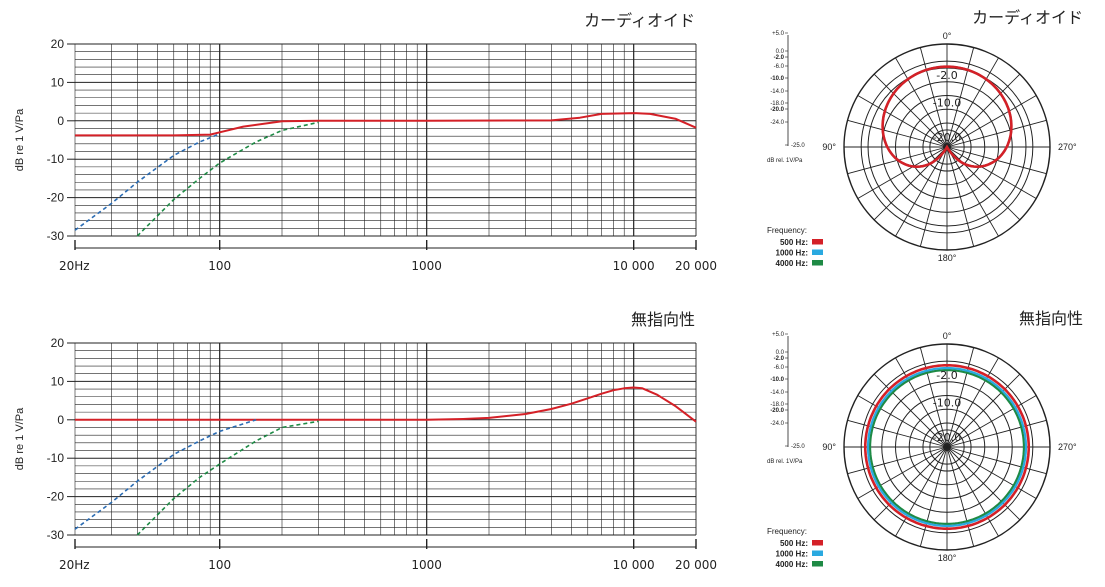 The image size is (1105, 587). What do you see at coordinates (779, 359) in the screenshot?
I see `db-scale-label: -2.0` at bounding box center [779, 359].